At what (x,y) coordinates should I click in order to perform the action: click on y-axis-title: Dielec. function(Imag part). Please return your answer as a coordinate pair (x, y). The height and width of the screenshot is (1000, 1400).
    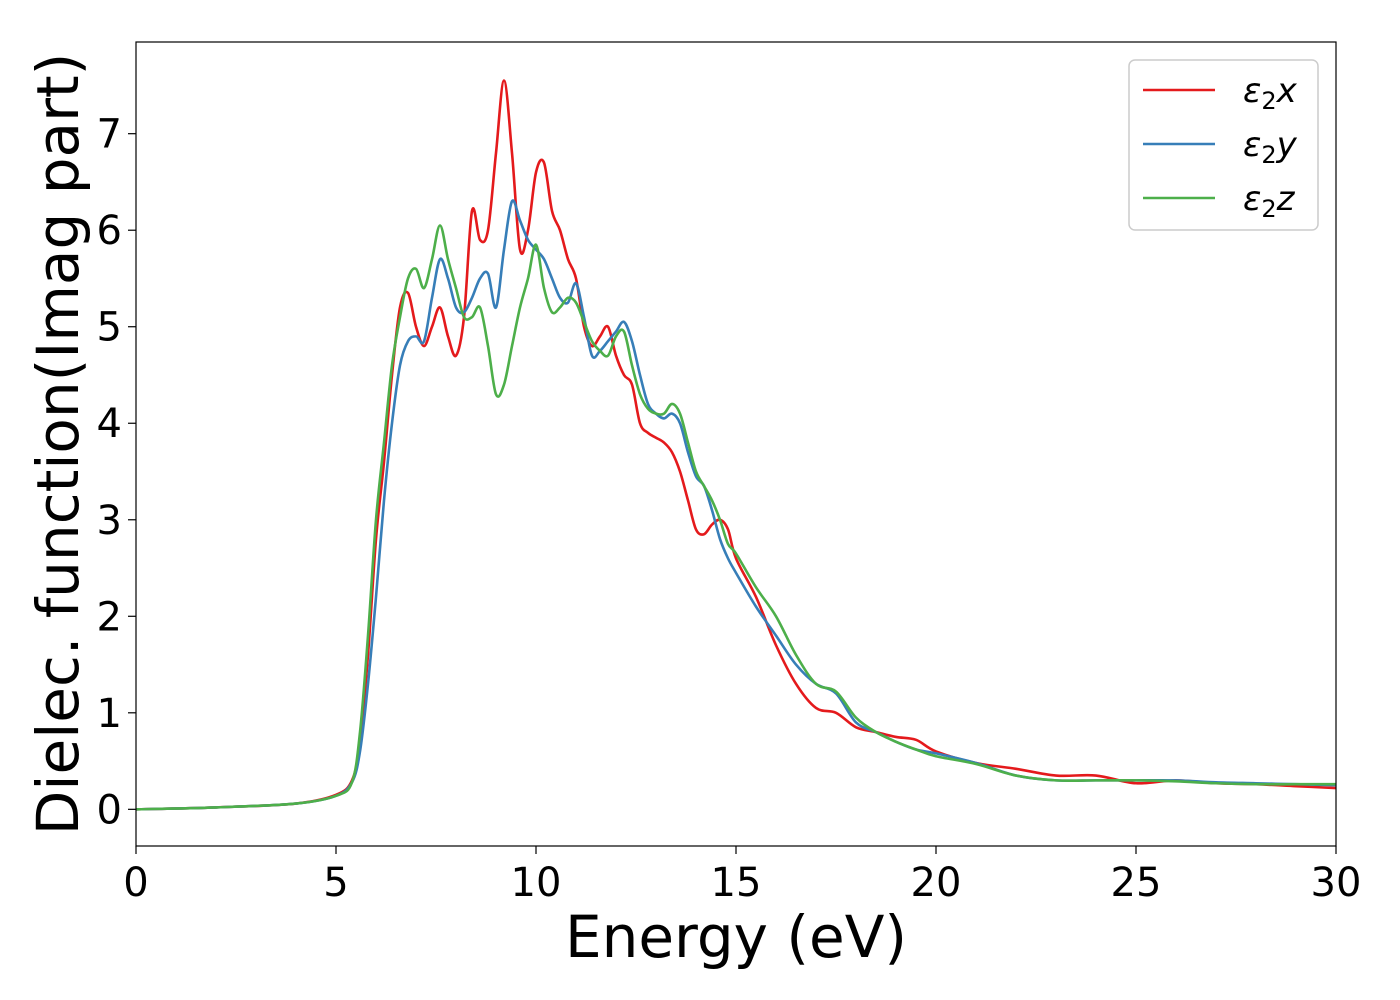
    Looking at the image, I should click on (58, 444).